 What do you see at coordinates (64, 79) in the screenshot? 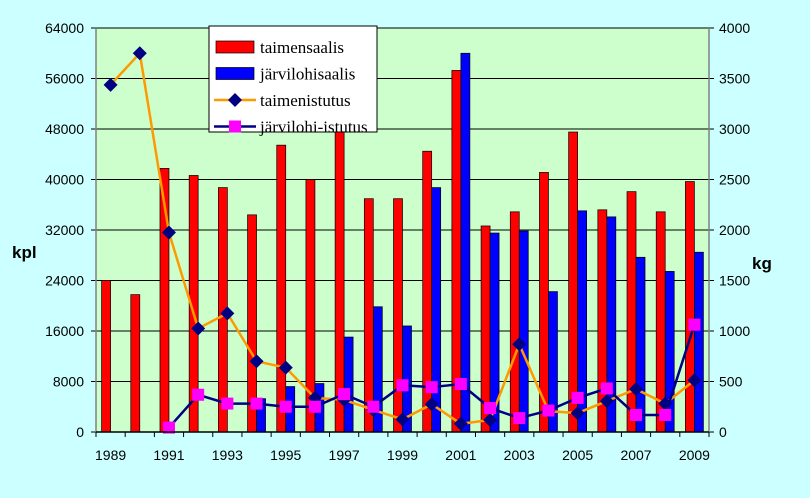
I see `y-tick-label-left: 56000` at bounding box center [64, 79].